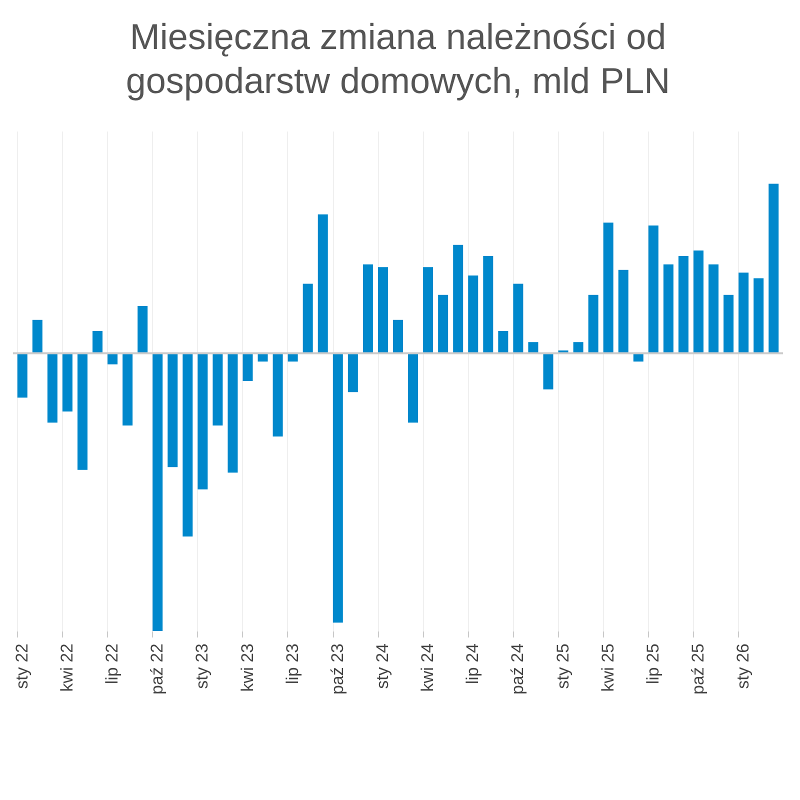  Describe the element at coordinates (22, 666) in the screenshot. I see `x-tick-label: sty 22` at that location.